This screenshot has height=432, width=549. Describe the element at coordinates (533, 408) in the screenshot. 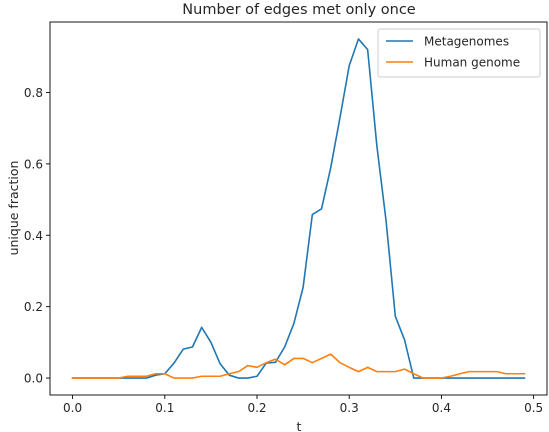

I see `x-tick-label: 0.5` at that location.